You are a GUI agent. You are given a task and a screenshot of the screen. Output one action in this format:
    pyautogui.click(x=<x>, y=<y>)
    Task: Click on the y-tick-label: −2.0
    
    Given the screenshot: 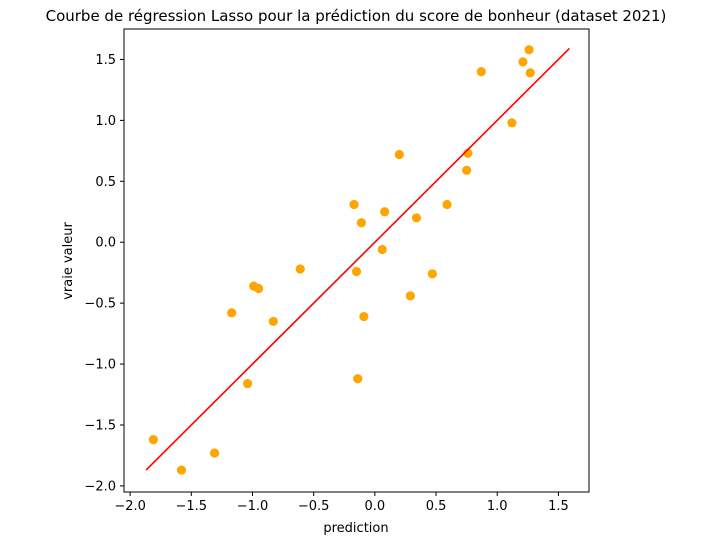 What is the action you would take?
    pyautogui.click(x=100, y=486)
    